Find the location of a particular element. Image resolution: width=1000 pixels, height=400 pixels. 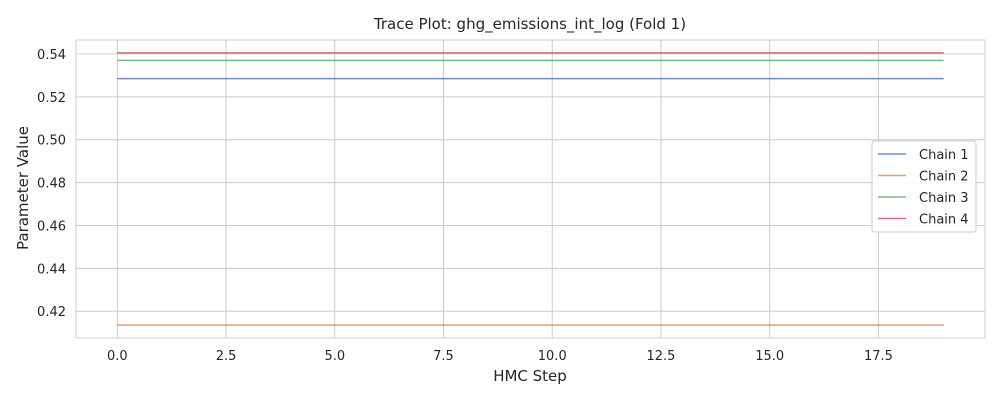

y-tick-label: 0.44 is located at coordinates (51, 269).